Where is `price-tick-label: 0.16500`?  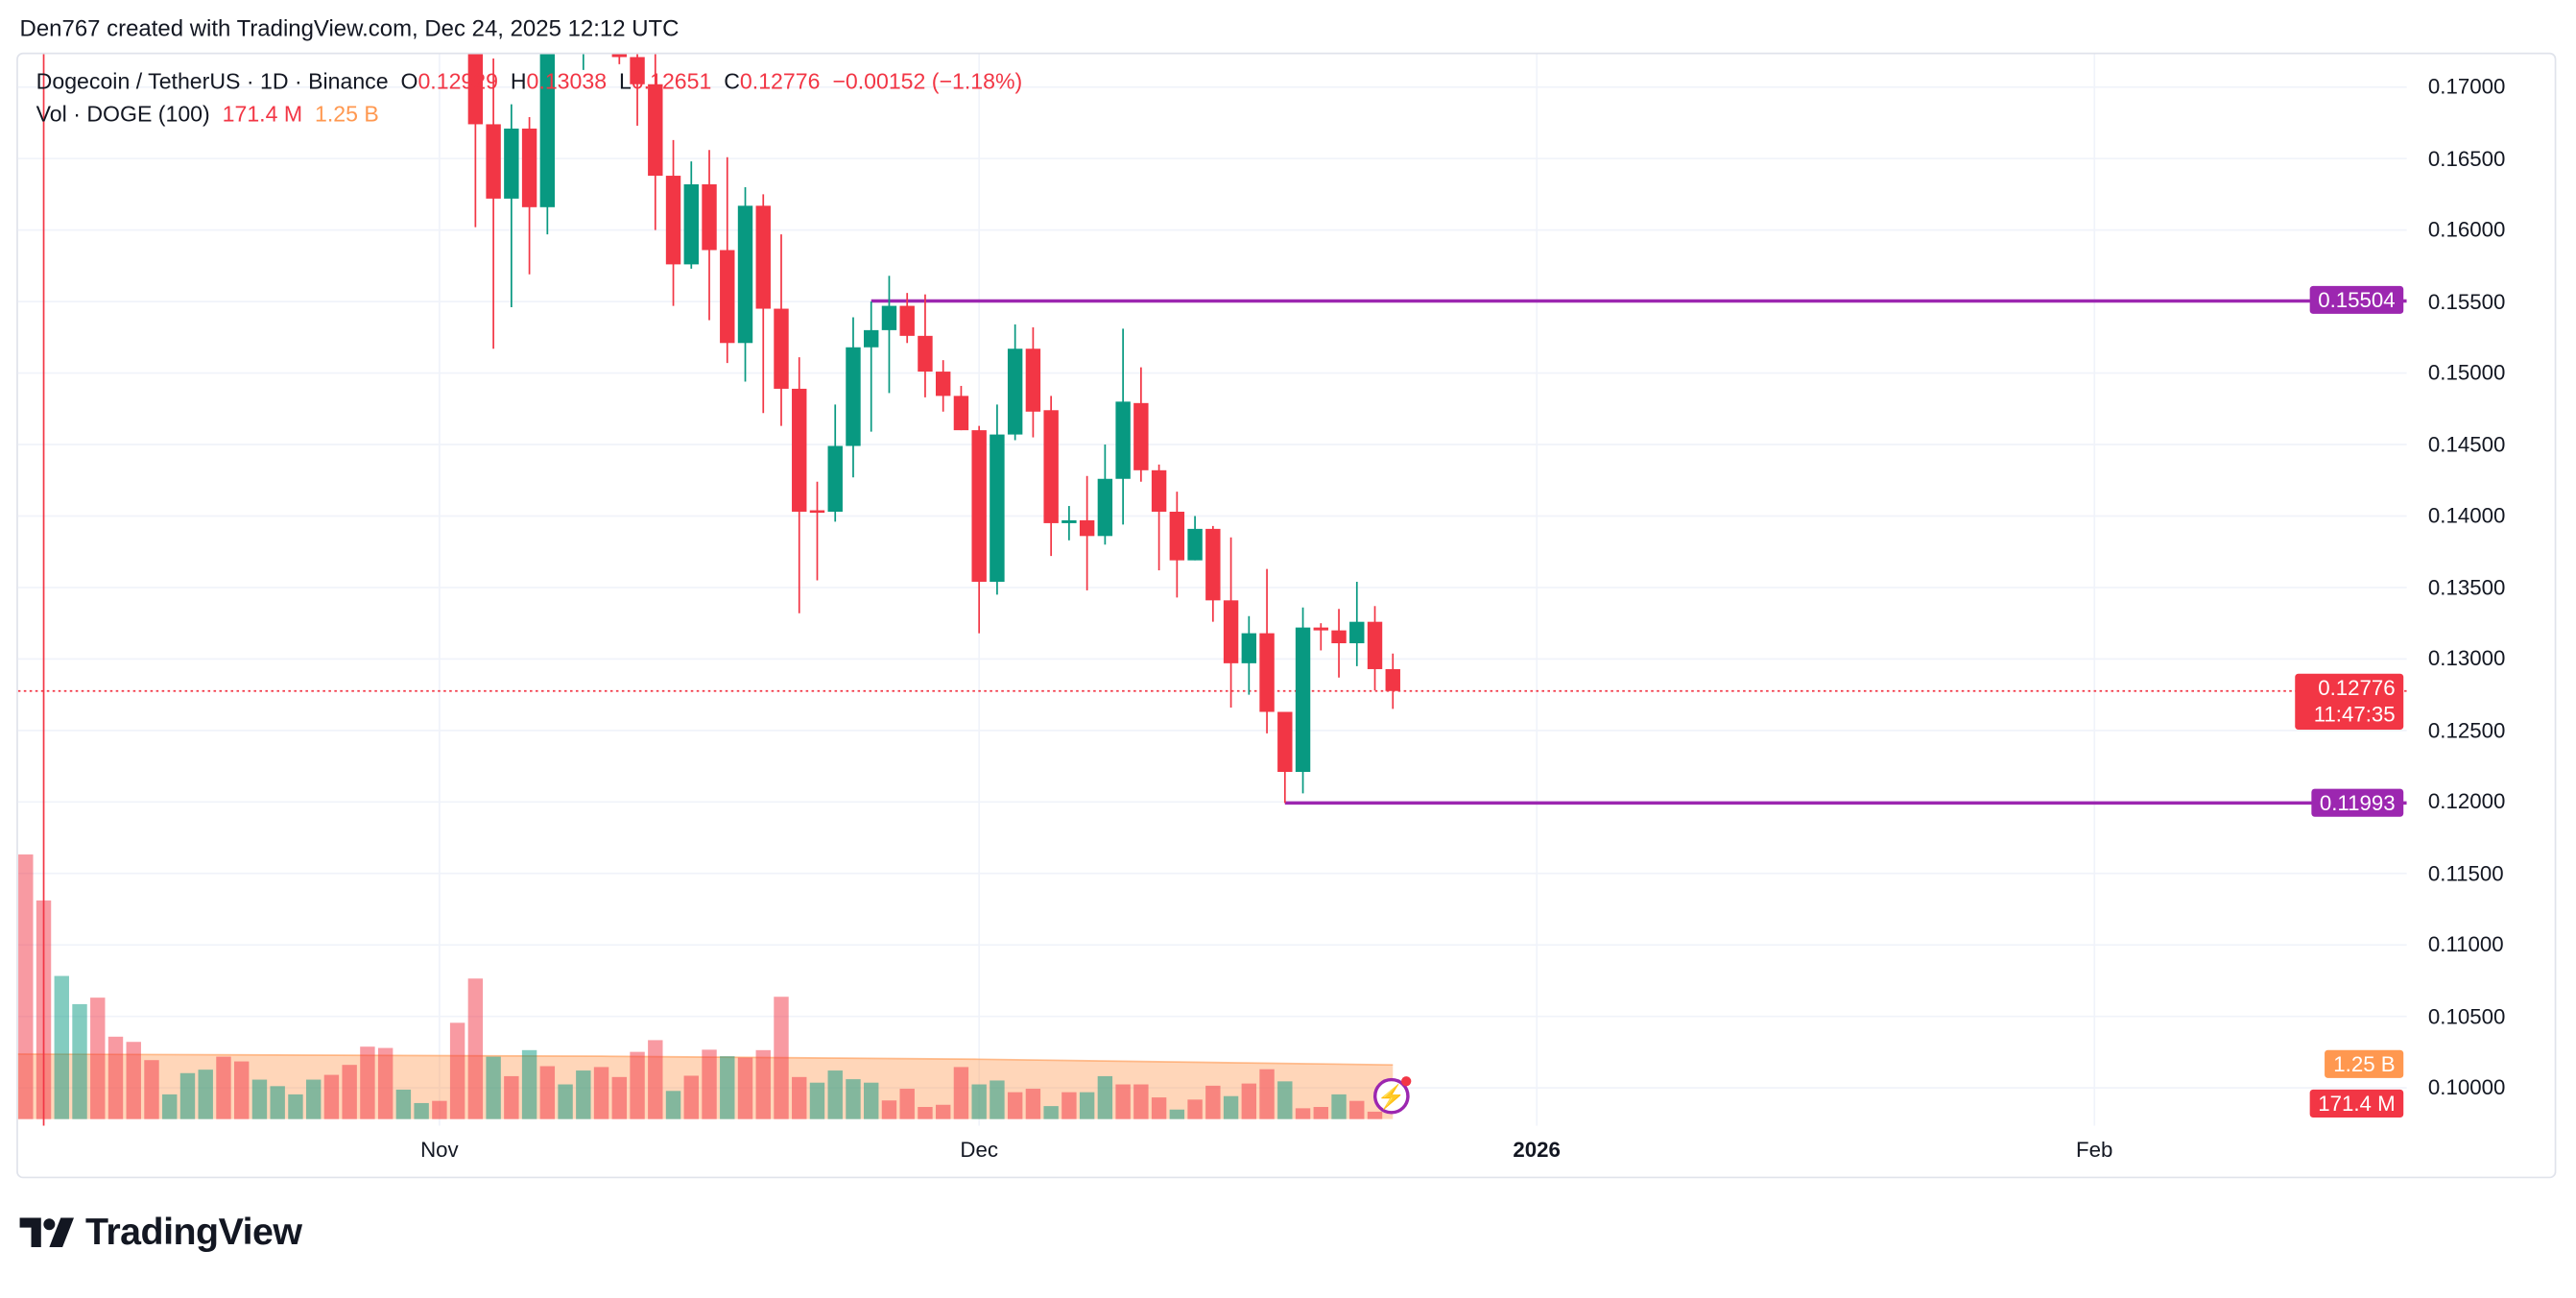 price-tick-label: 0.16500 is located at coordinates (2466, 158).